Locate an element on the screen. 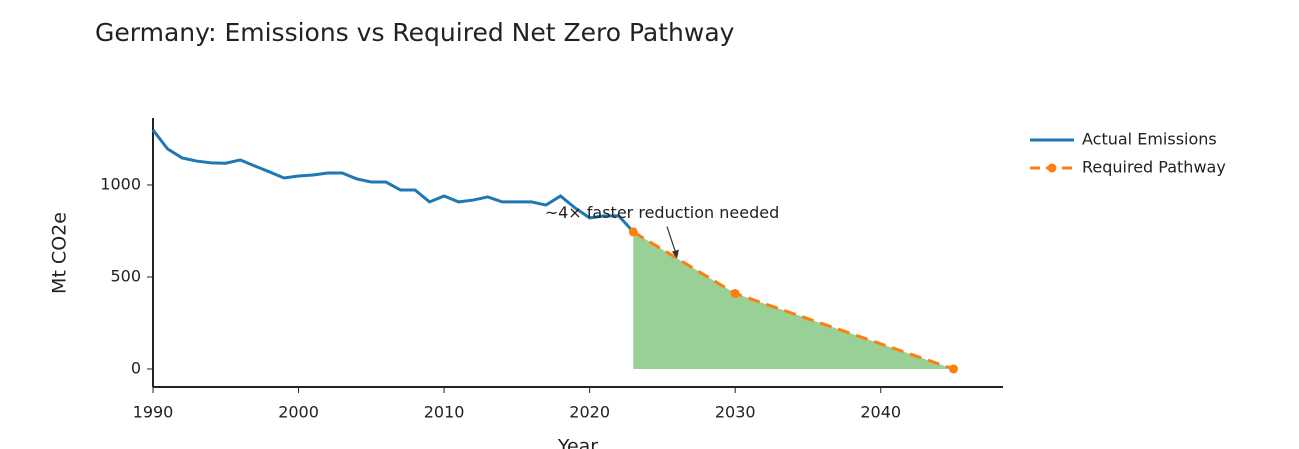  x-tick-label: 2000 is located at coordinates (298, 412).